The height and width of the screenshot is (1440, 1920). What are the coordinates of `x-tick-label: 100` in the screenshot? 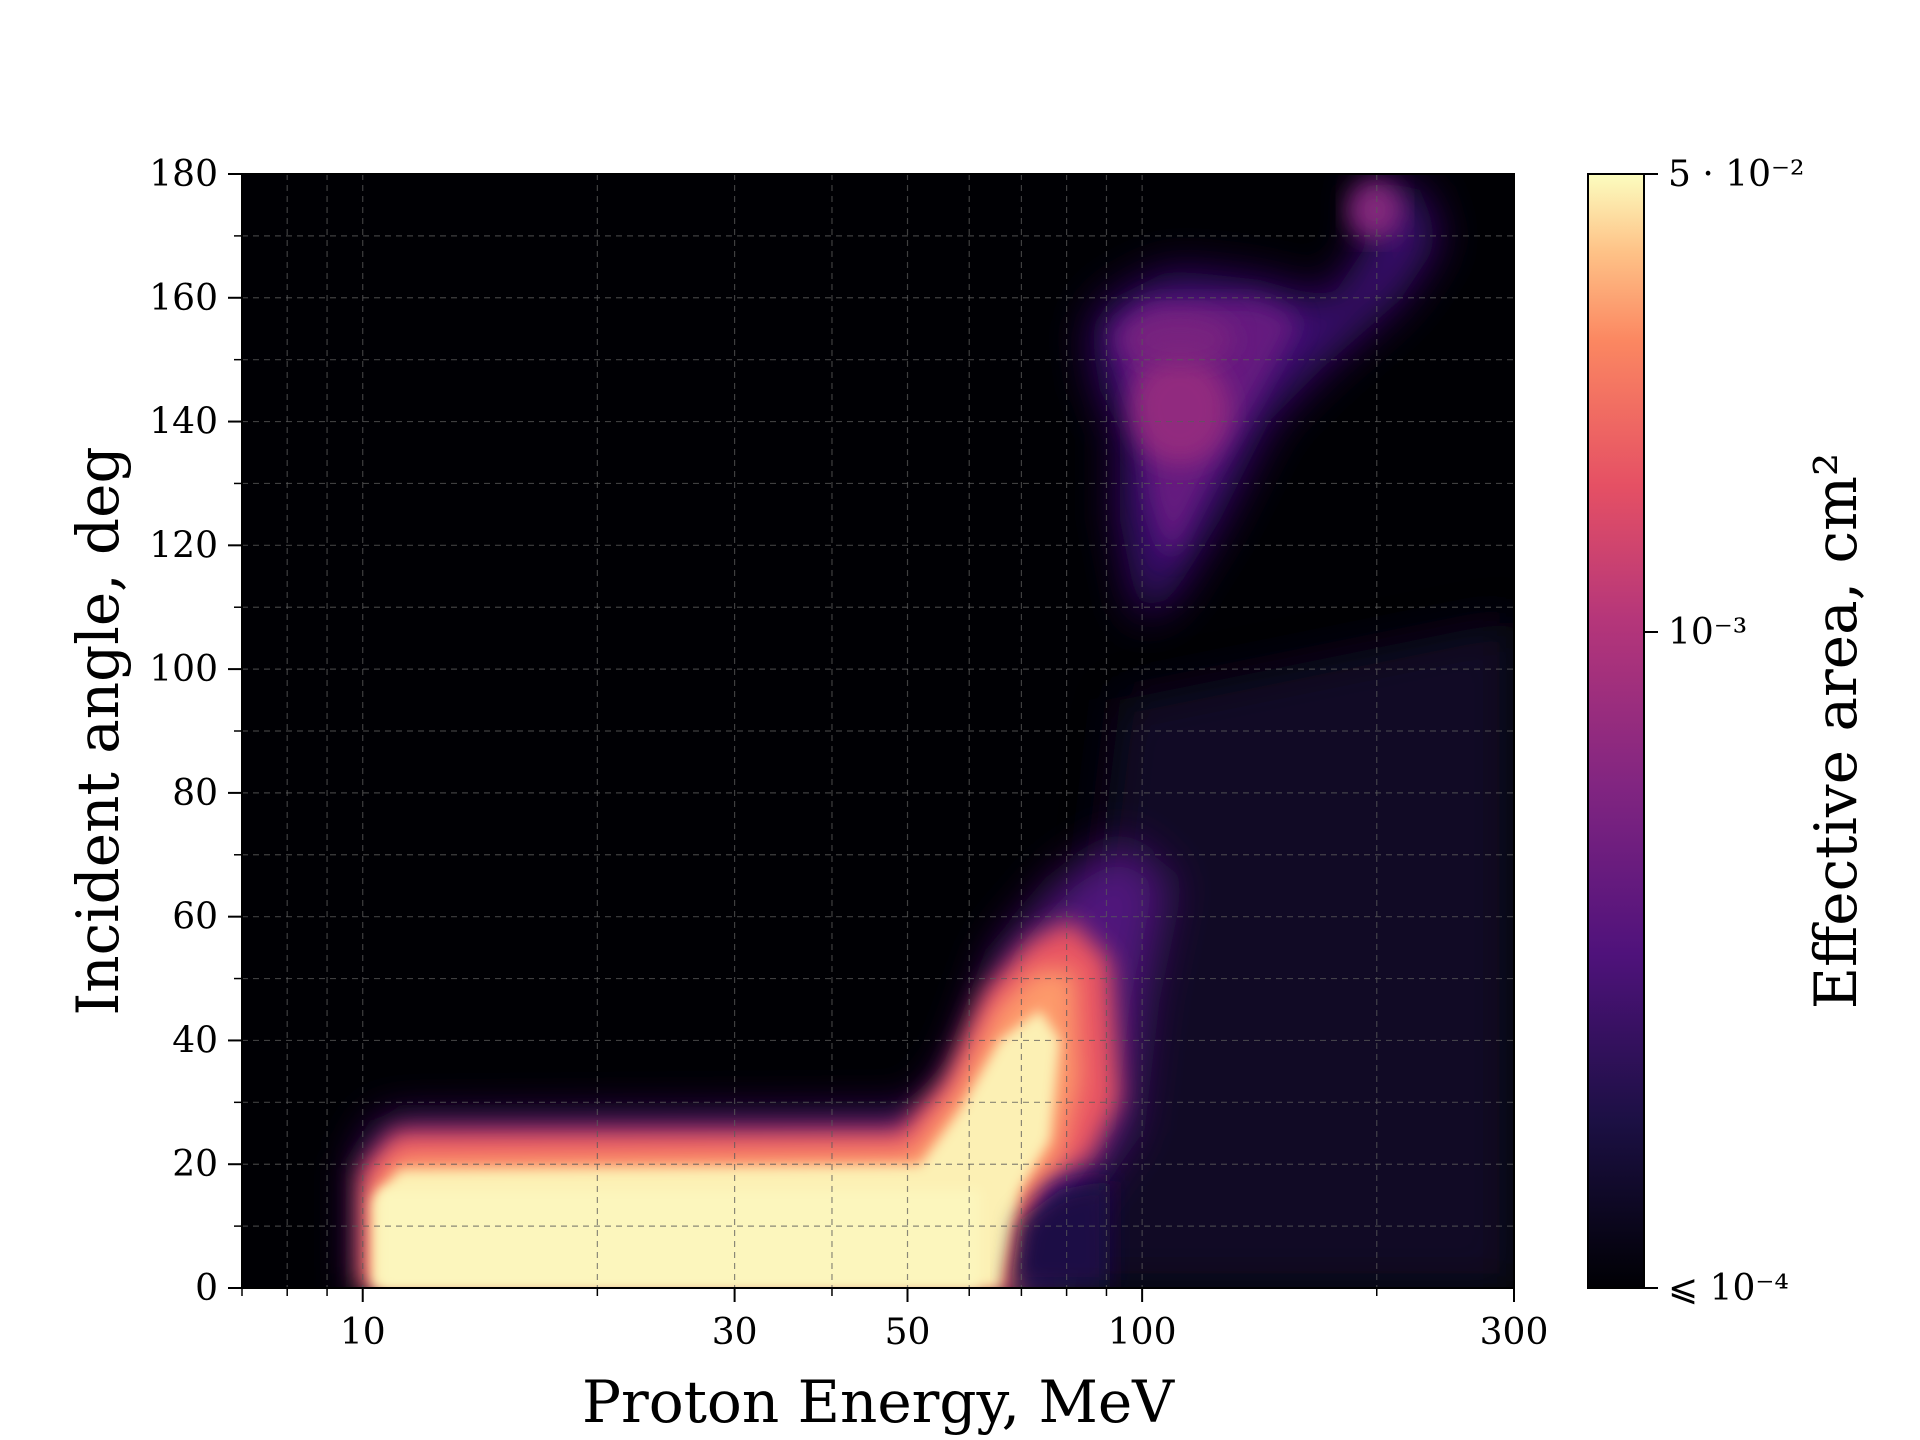 It's located at (1142, 1332).